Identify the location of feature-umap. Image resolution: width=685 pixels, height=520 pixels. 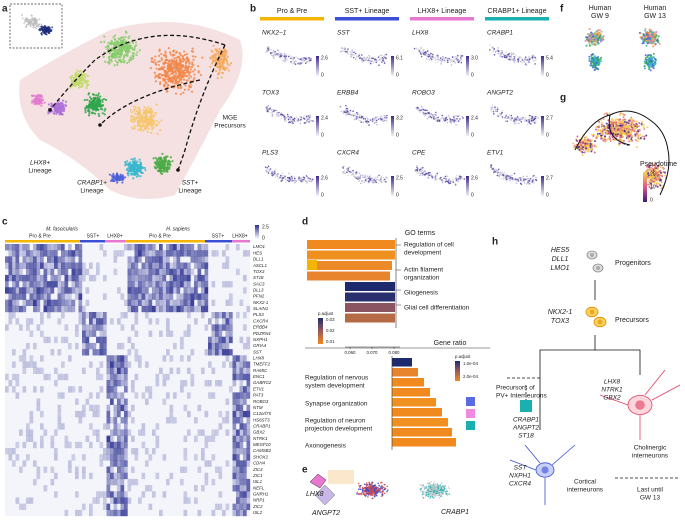
(514, 175).